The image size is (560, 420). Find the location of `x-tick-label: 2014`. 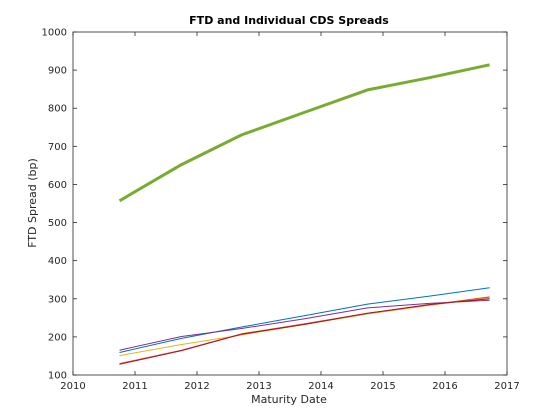

x-tick-label: 2014 is located at coordinates (320, 386).